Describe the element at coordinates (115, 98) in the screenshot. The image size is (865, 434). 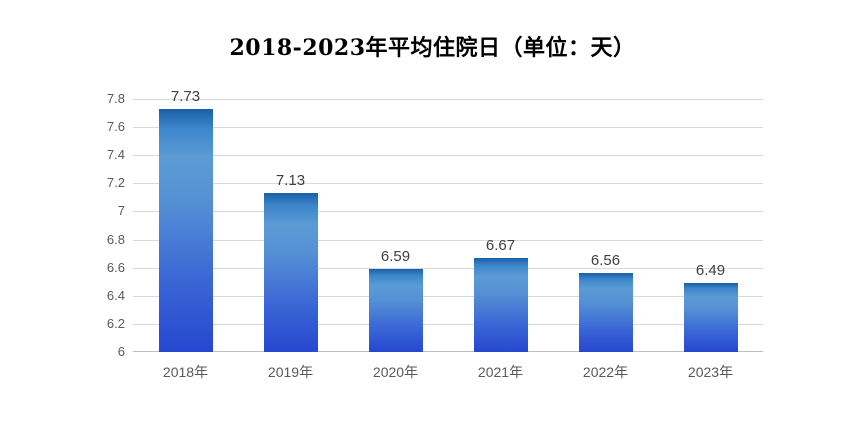
I see `y-tick-label: 7.8` at that location.